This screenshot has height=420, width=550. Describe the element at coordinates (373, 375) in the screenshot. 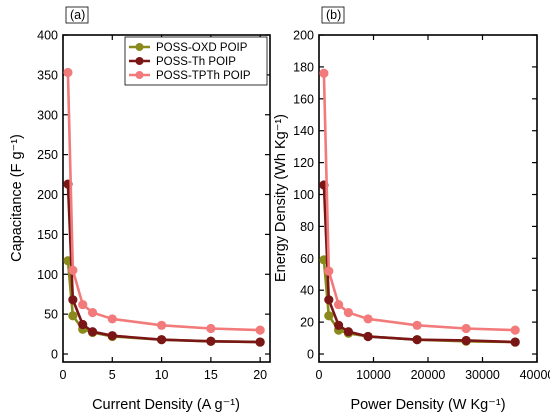

I see `x-tick-label: 10000` at that location.